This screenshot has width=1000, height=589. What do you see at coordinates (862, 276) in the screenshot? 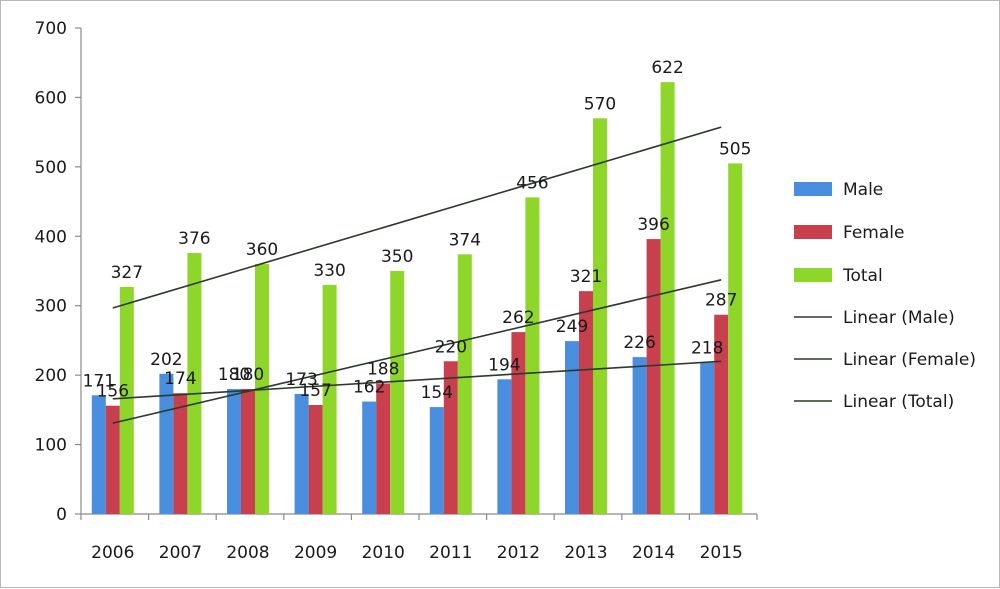
I see `legend-label-total: Total` at bounding box center [862, 276].